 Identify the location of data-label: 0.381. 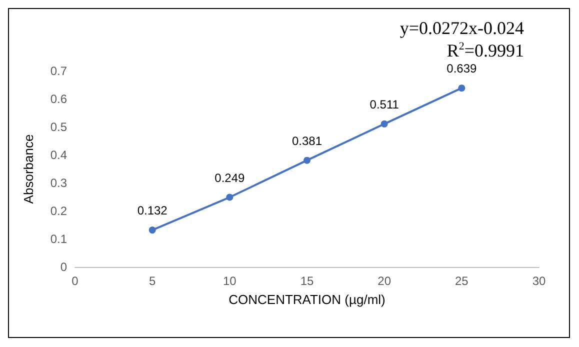
(307, 141).